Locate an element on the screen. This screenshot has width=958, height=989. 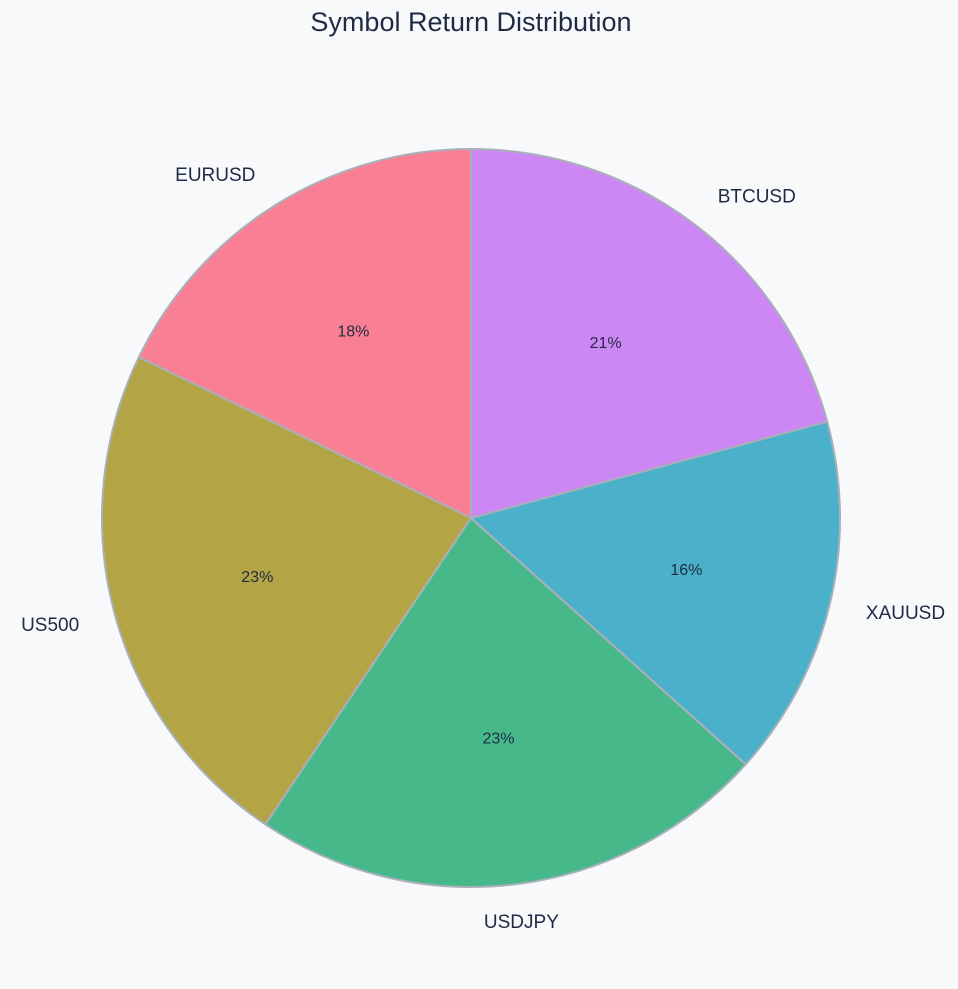
slice-label-btcusd: BTCUSD is located at coordinates (757, 197).